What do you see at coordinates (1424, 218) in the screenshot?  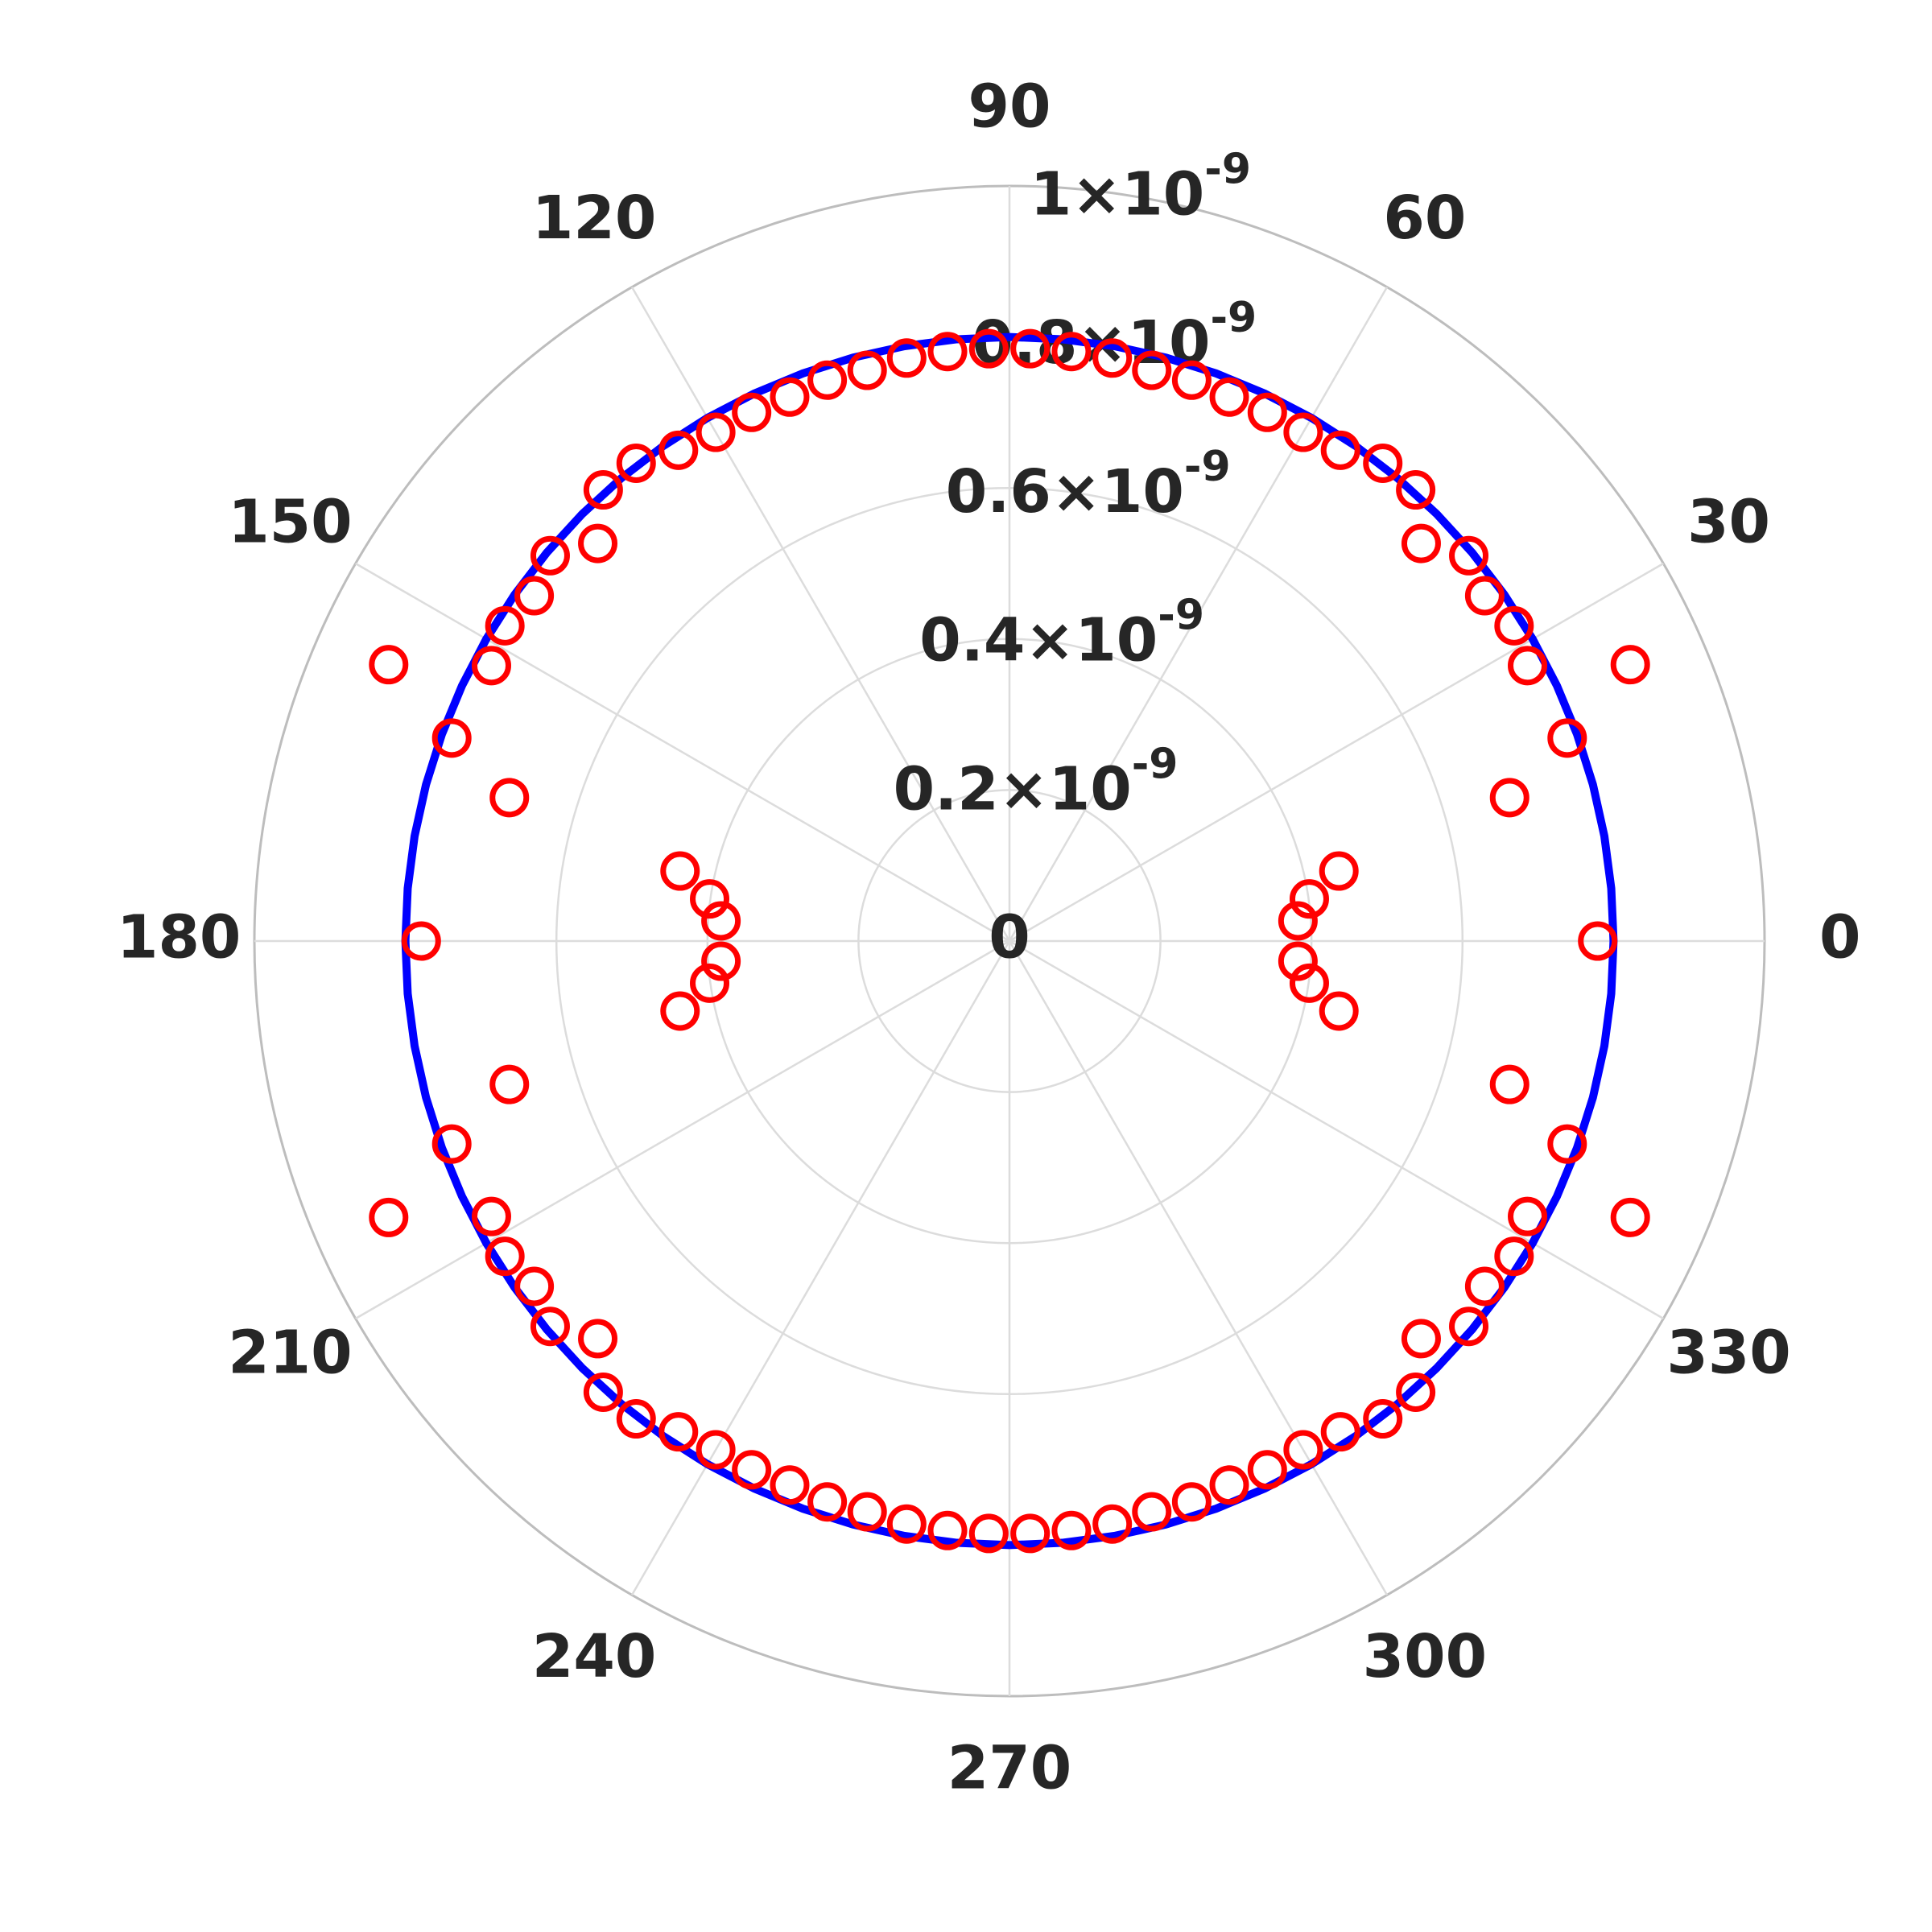 I see `angle-tick-label: 60` at bounding box center [1424, 218].